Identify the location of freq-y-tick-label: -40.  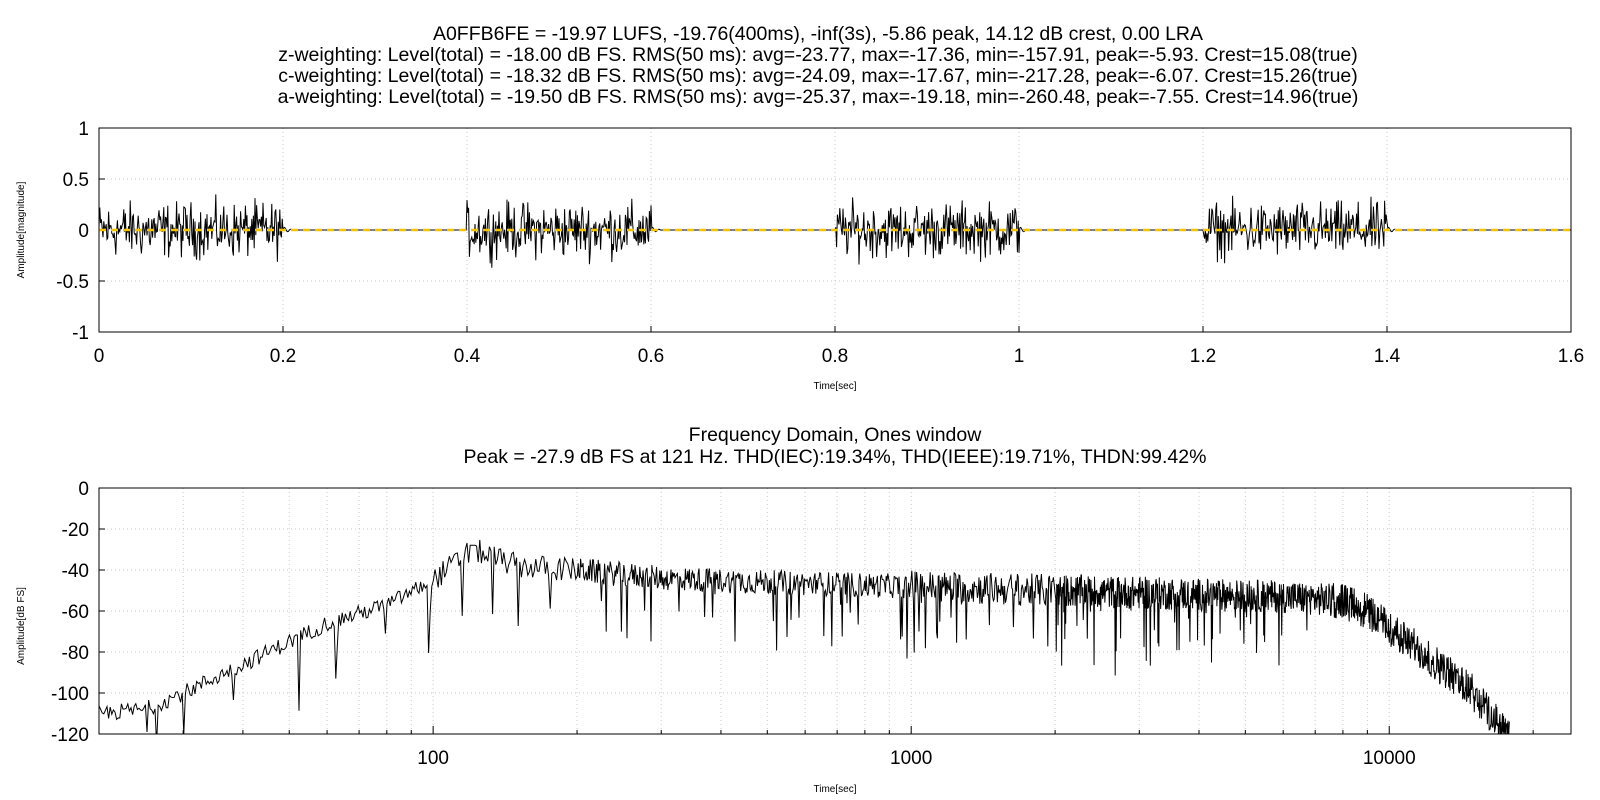
(75, 571).